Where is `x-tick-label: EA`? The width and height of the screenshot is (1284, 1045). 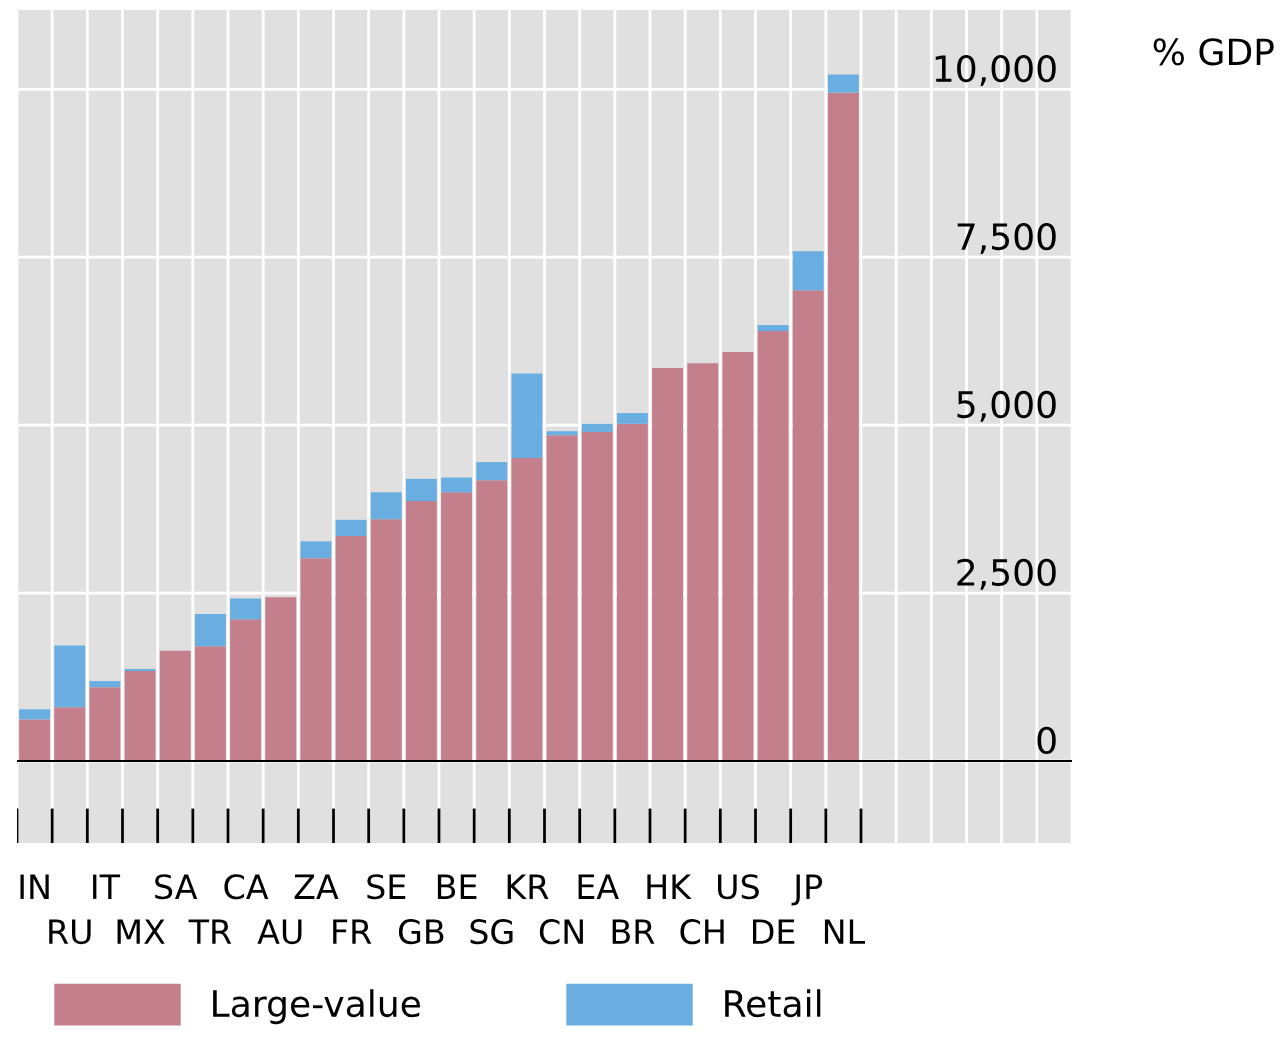 x-tick-label: EA is located at coordinates (598, 886).